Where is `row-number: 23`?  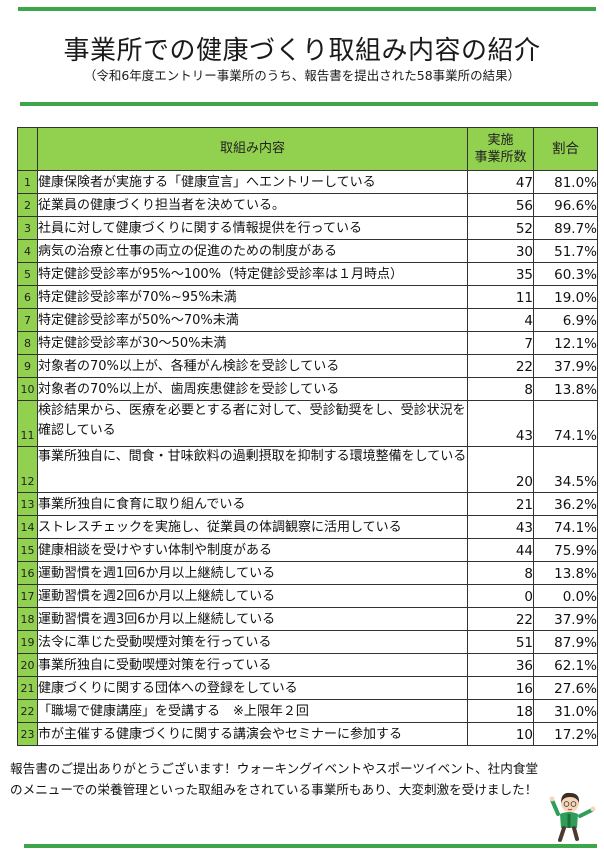 row-number: 23 is located at coordinates (27, 734).